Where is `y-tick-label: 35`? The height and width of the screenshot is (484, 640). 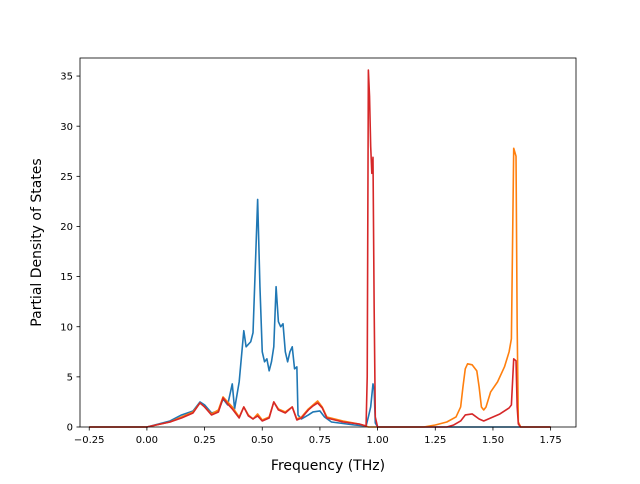 y-tick-label: 35 is located at coordinates (66, 77).